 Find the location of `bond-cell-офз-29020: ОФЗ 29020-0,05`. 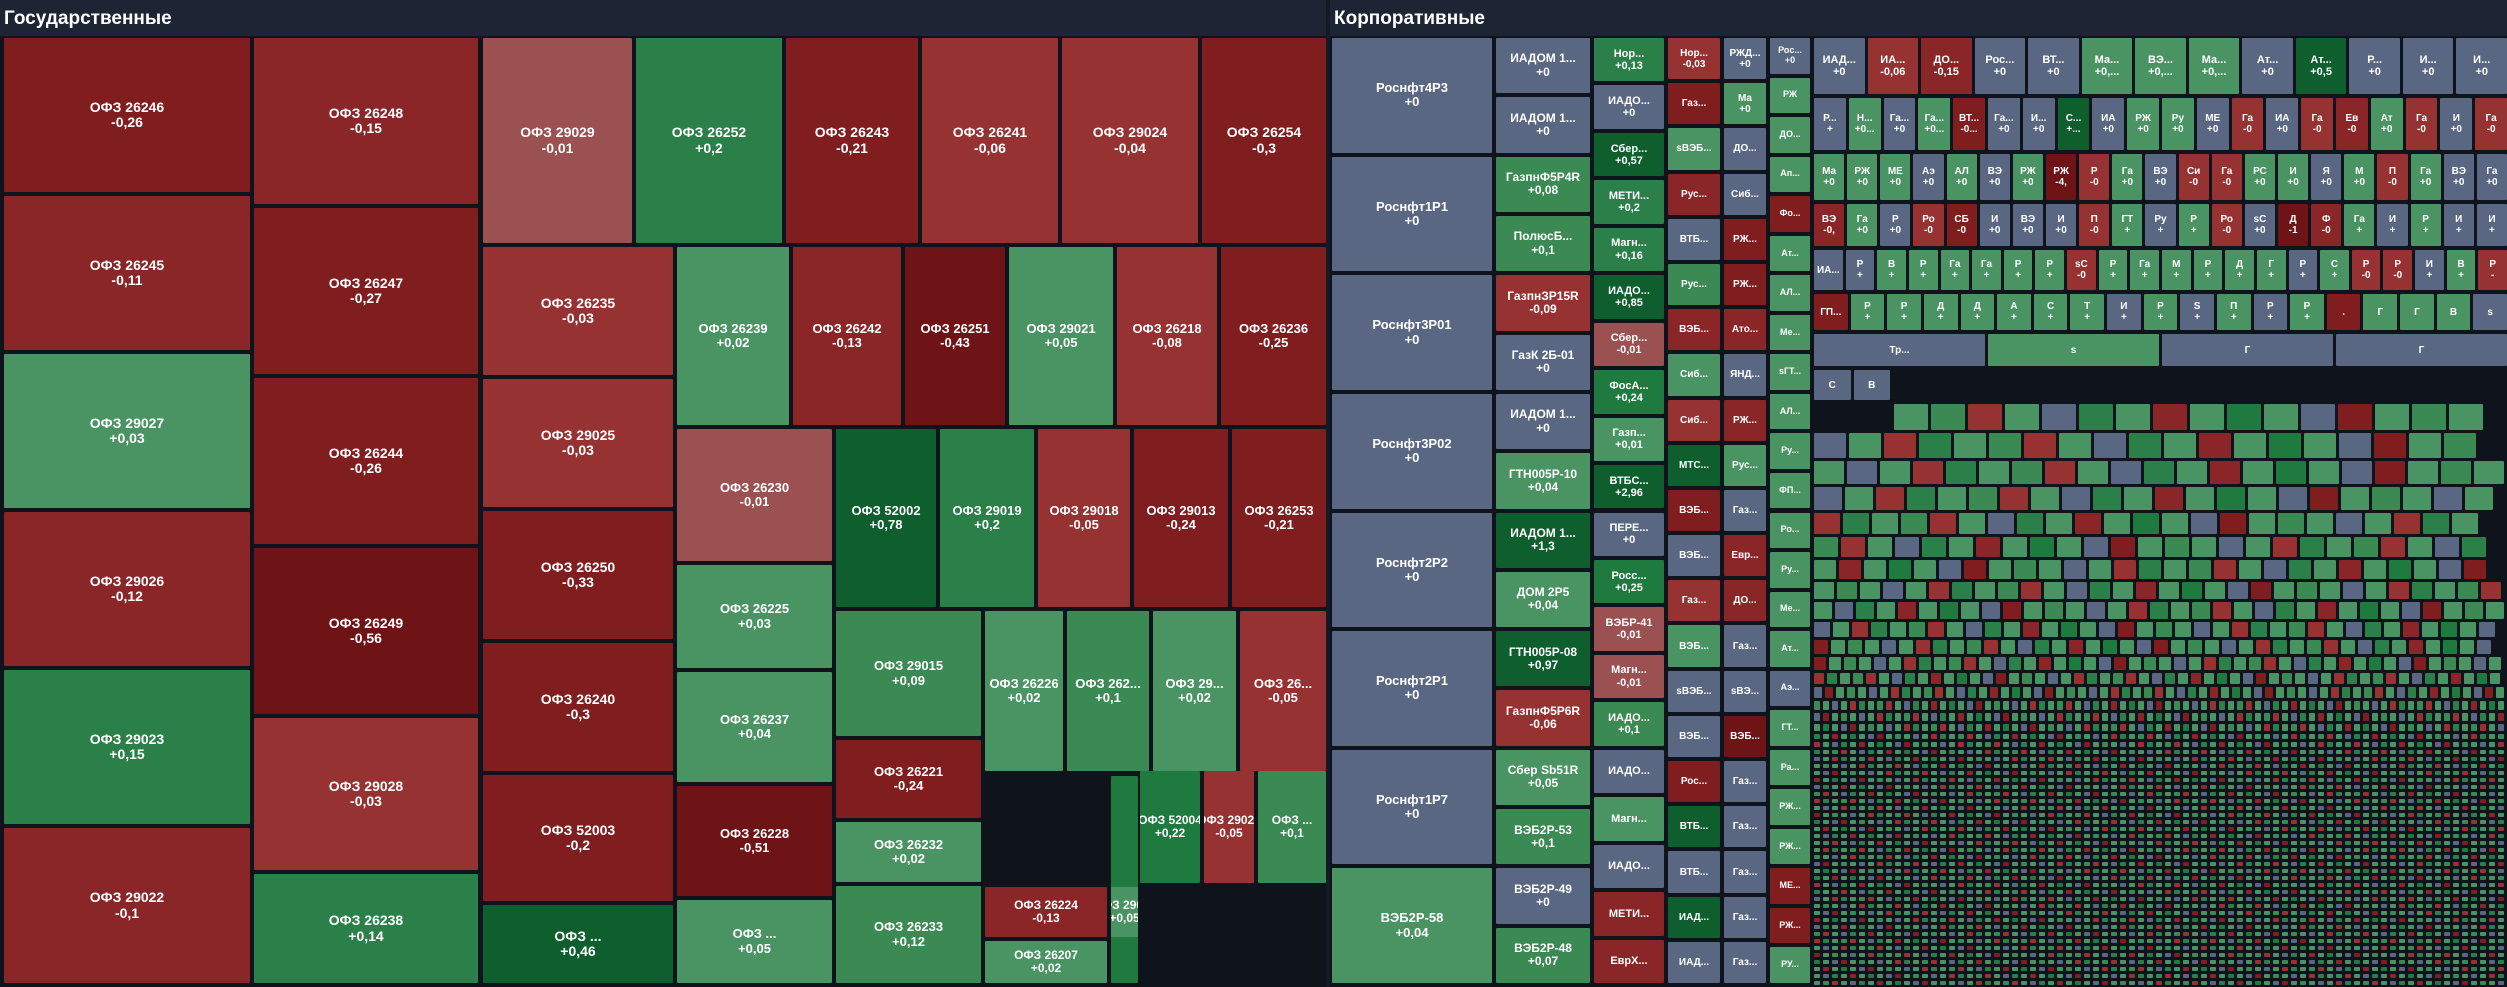

bond-cell-офз-29020: ОФЗ 29020-0,05 is located at coordinates (1229, 827).